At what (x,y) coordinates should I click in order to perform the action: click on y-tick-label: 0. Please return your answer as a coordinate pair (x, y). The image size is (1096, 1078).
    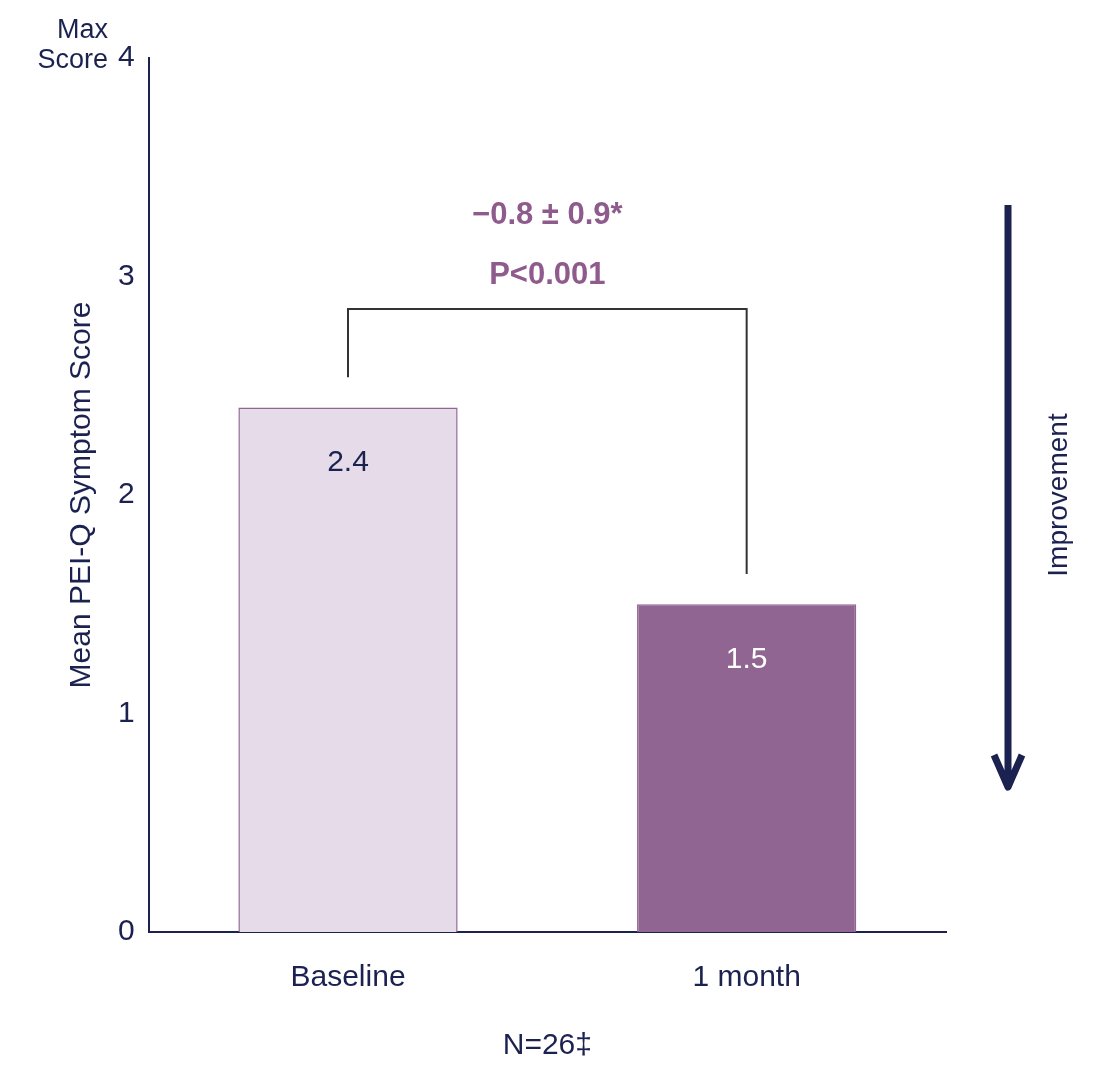
    Looking at the image, I should click on (126, 930).